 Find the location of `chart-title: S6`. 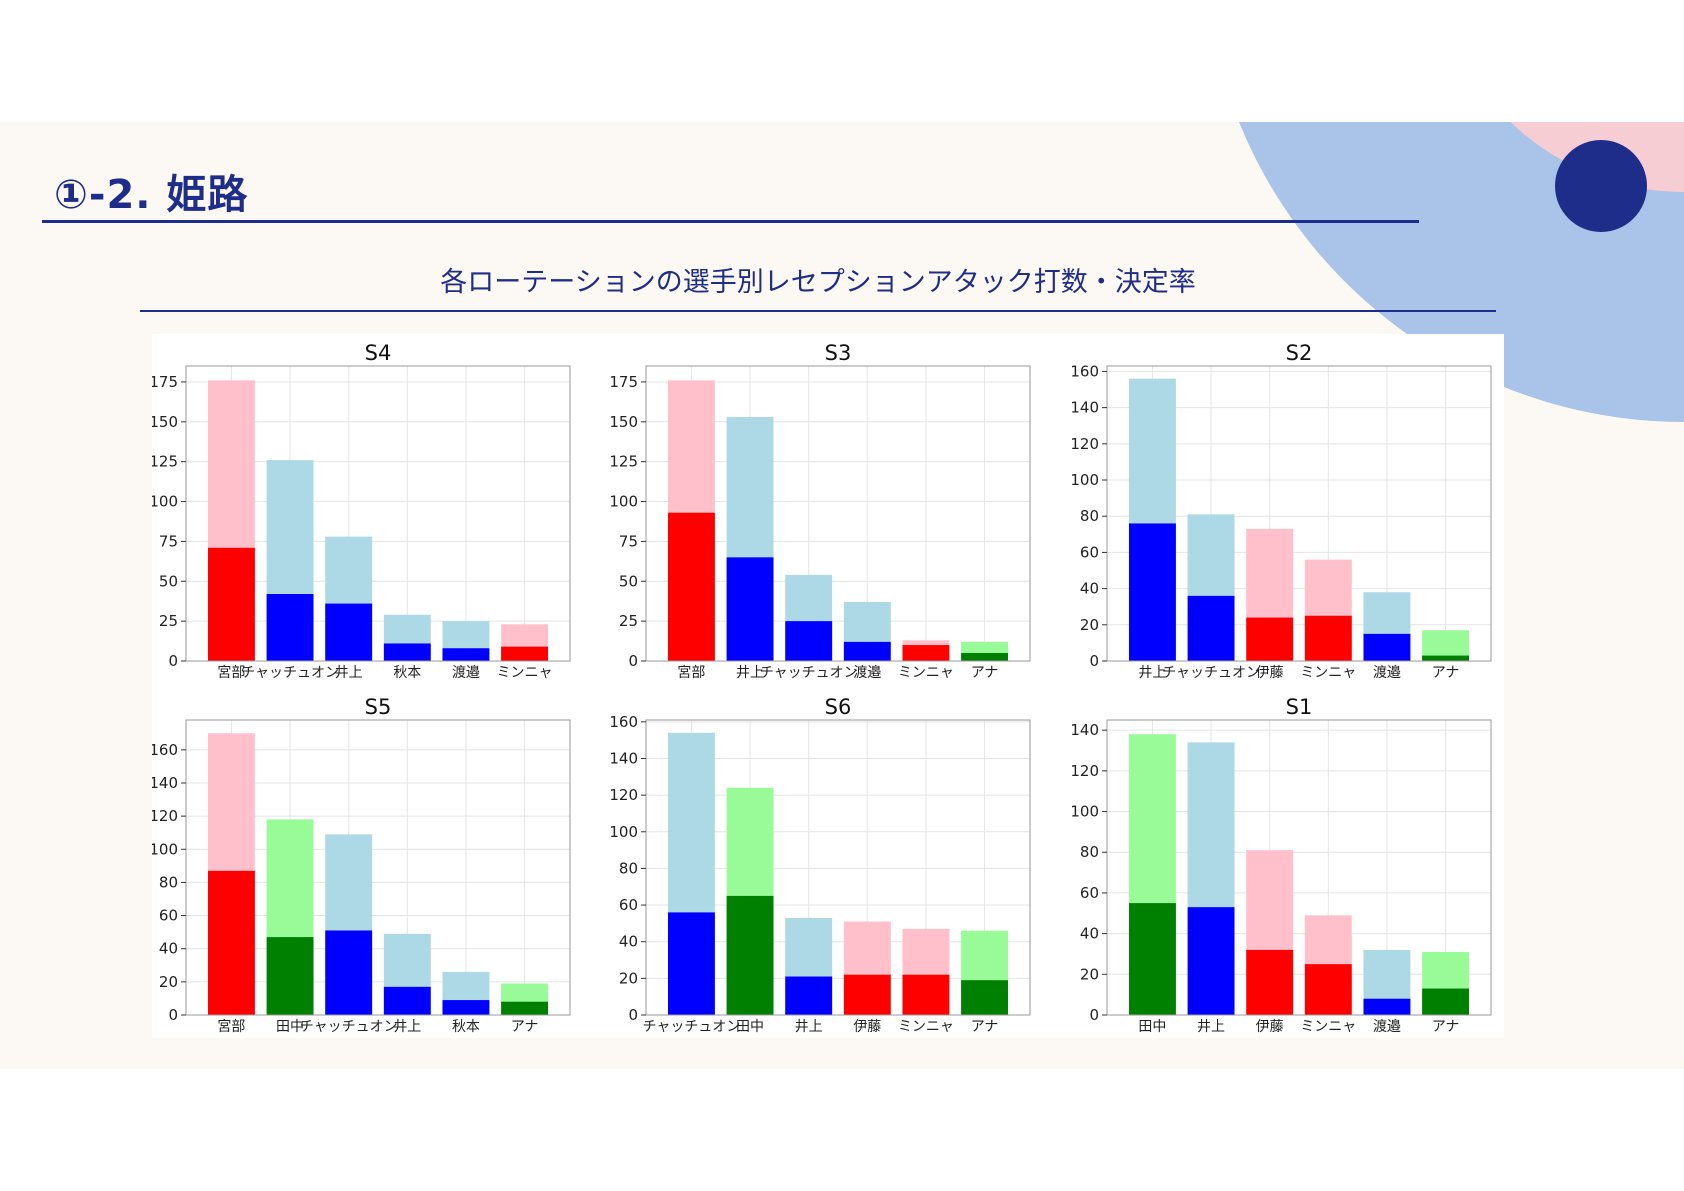

chart-title: S6 is located at coordinates (838, 707).